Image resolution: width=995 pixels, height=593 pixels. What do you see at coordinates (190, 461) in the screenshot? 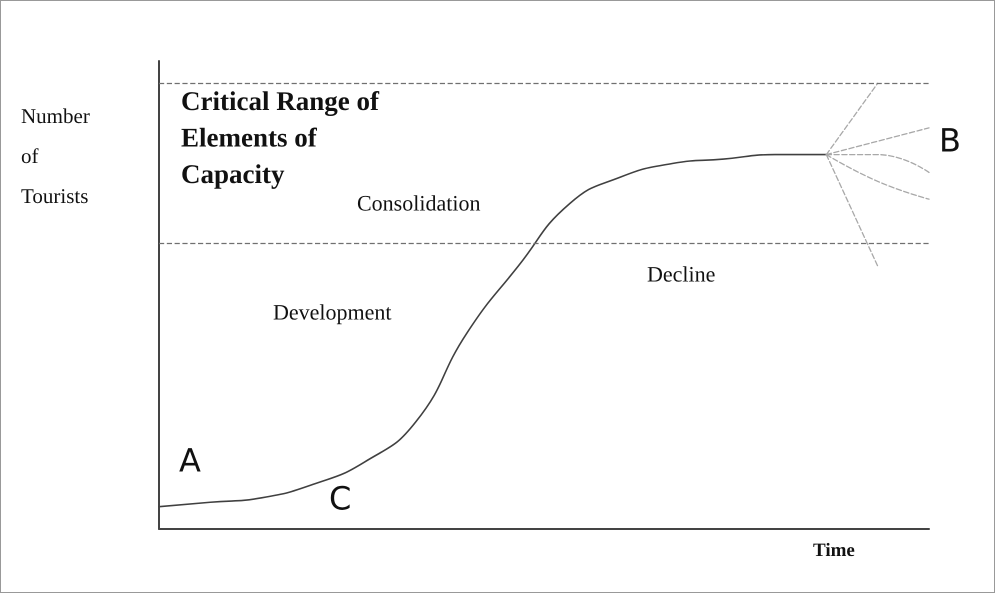
I see `annotation: A` at bounding box center [190, 461].